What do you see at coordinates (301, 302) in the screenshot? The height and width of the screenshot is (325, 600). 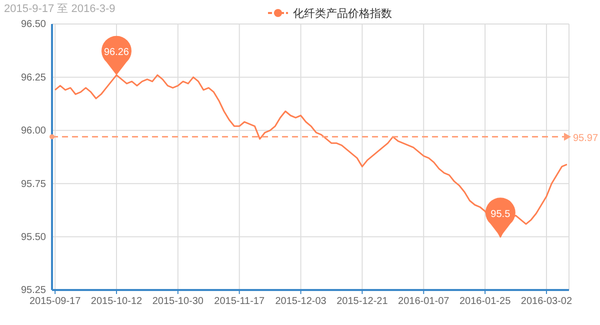 I see `x-tick-label: 2015-12-03` at bounding box center [301, 302].